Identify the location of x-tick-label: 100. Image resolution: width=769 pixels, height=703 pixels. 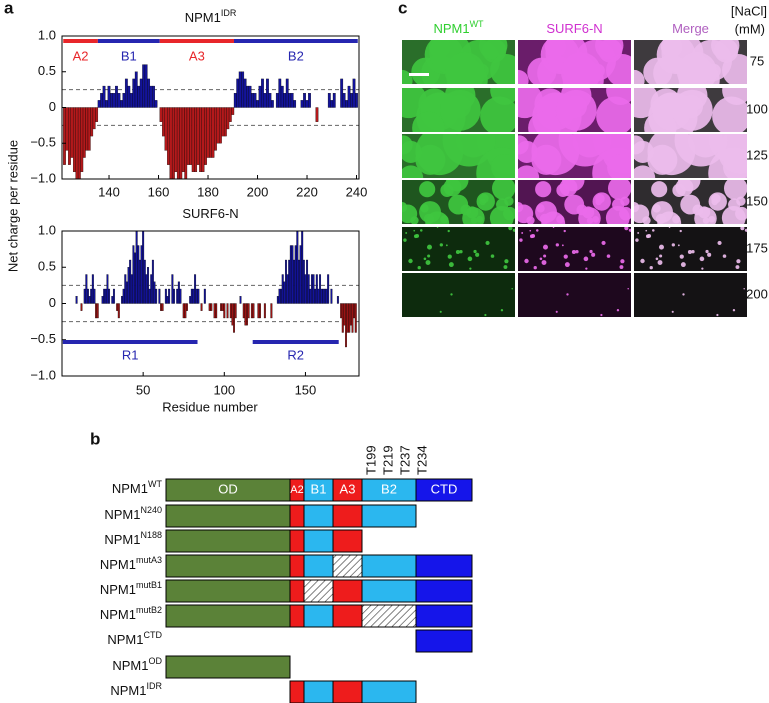
(224, 389).